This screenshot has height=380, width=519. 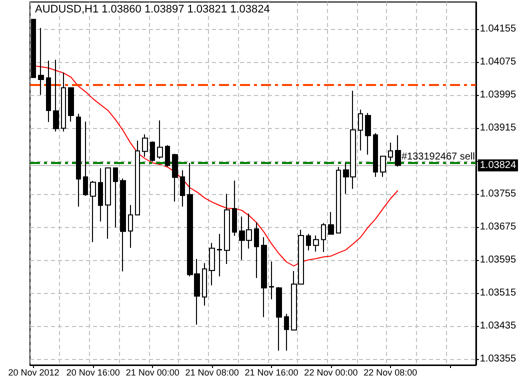 What do you see at coordinates (498, 165) in the screenshot?
I see `ref-line-label: 1.03824` at bounding box center [498, 165].